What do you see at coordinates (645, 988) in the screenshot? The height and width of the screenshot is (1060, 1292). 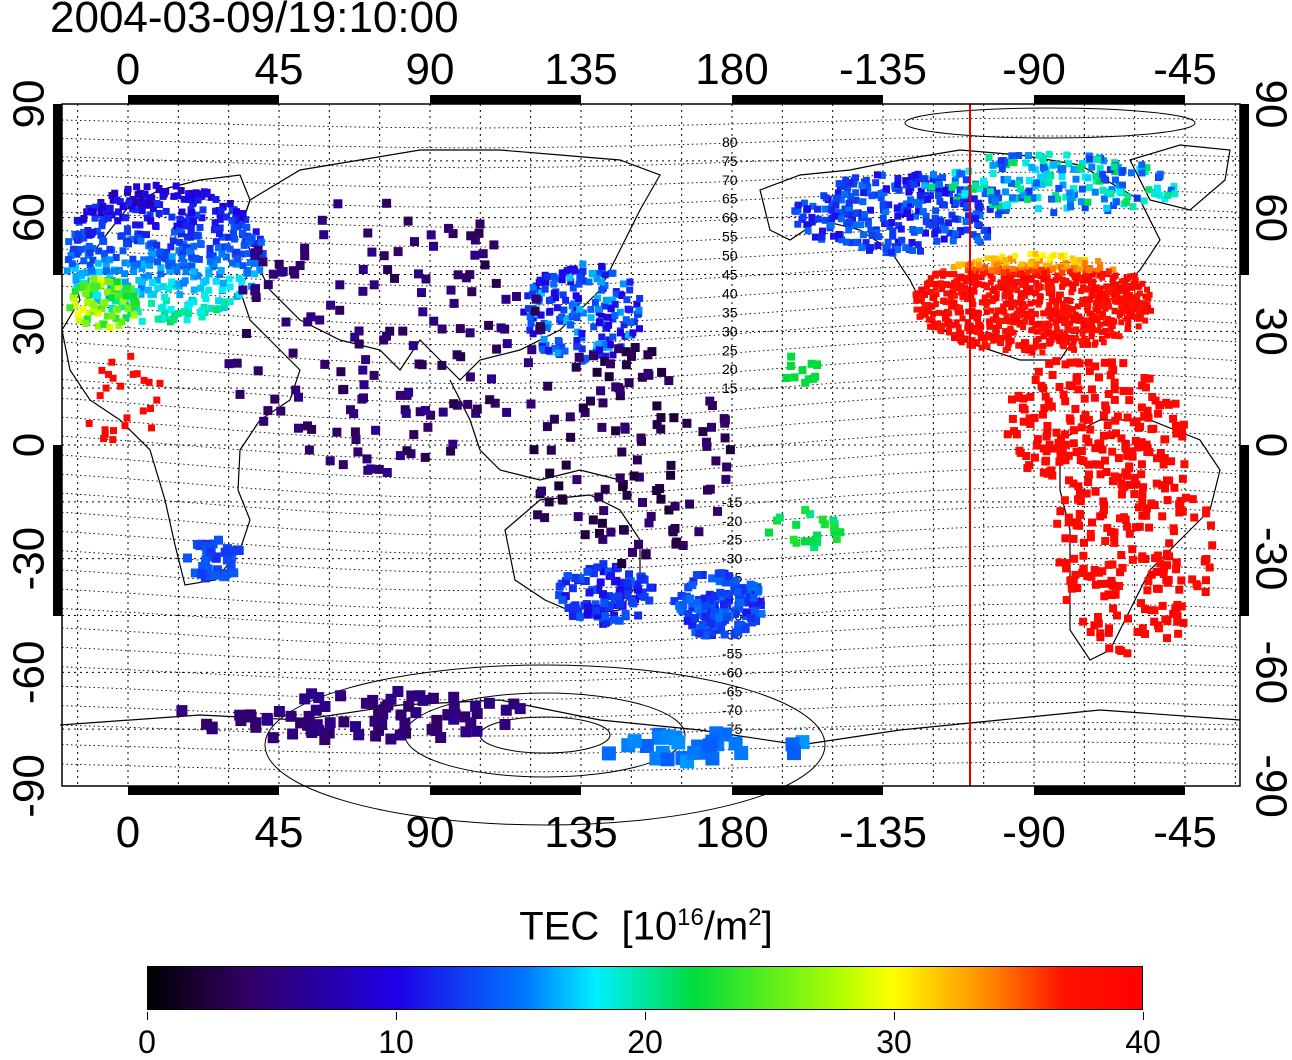 I see `colorbar-gradient` at bounding box center [645, 988].